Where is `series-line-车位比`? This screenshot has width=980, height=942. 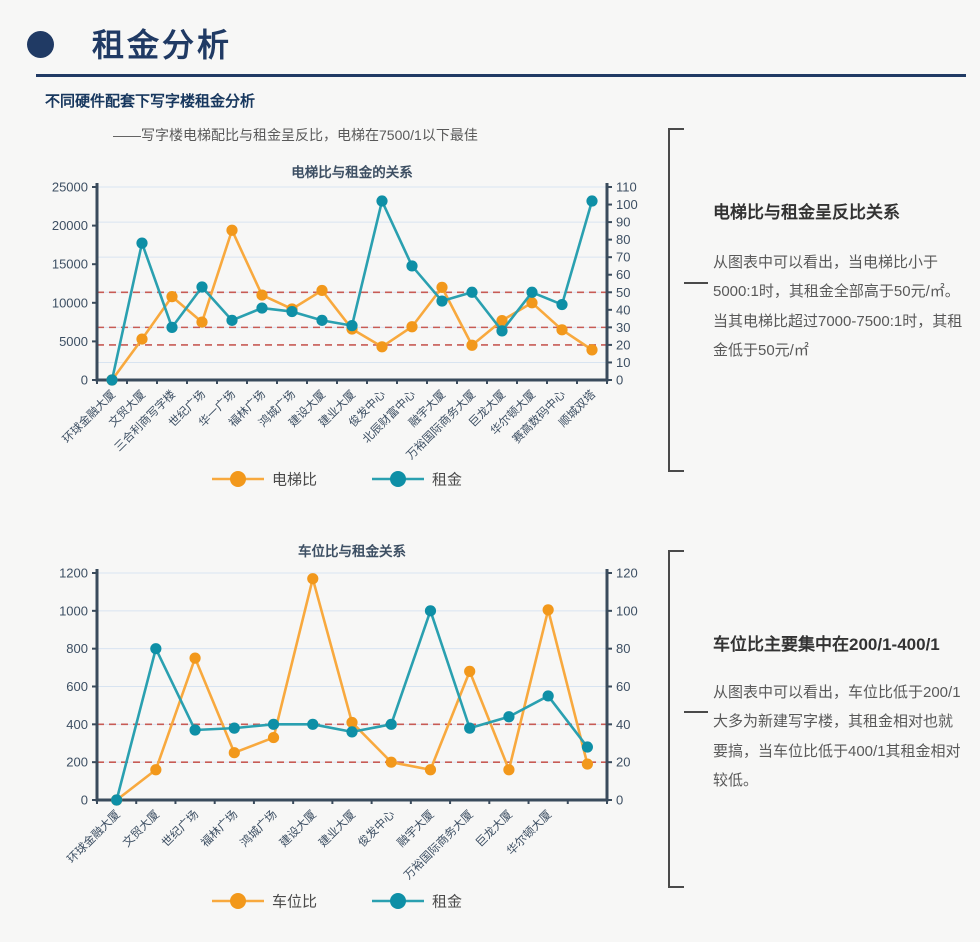
series-line-车位比 is located at coordinates (352, 689).